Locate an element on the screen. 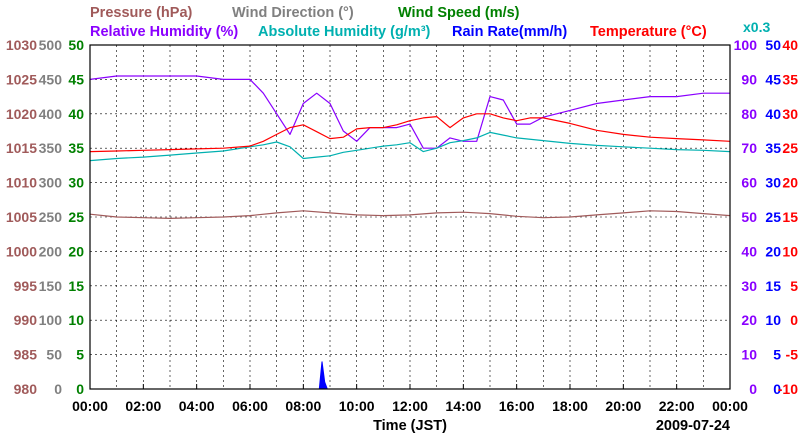  left-tick-label: 10 is located at coordinates (76, 320).